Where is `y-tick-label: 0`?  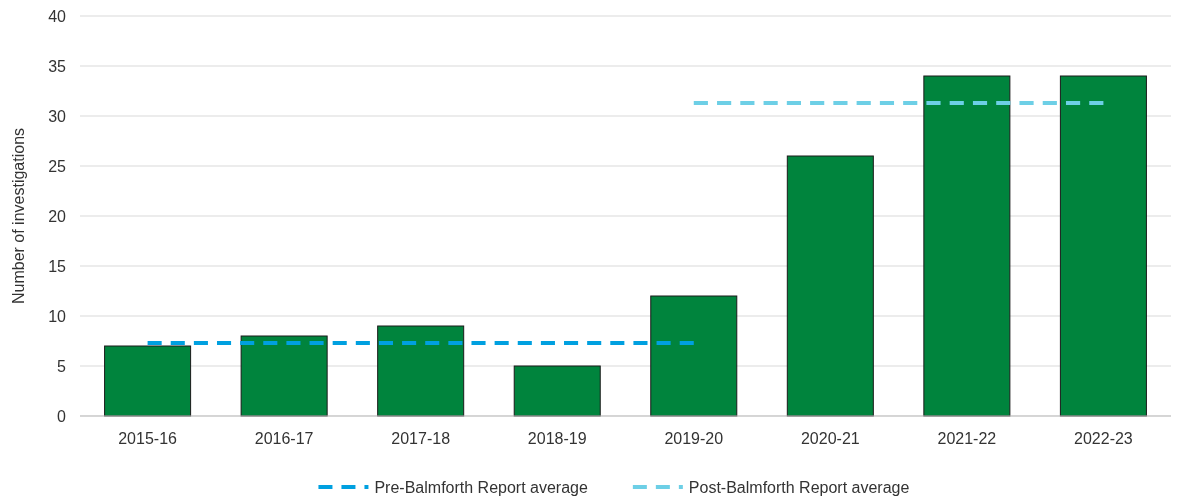
y-tick-label: 0 is located at coordinates (62, 416).